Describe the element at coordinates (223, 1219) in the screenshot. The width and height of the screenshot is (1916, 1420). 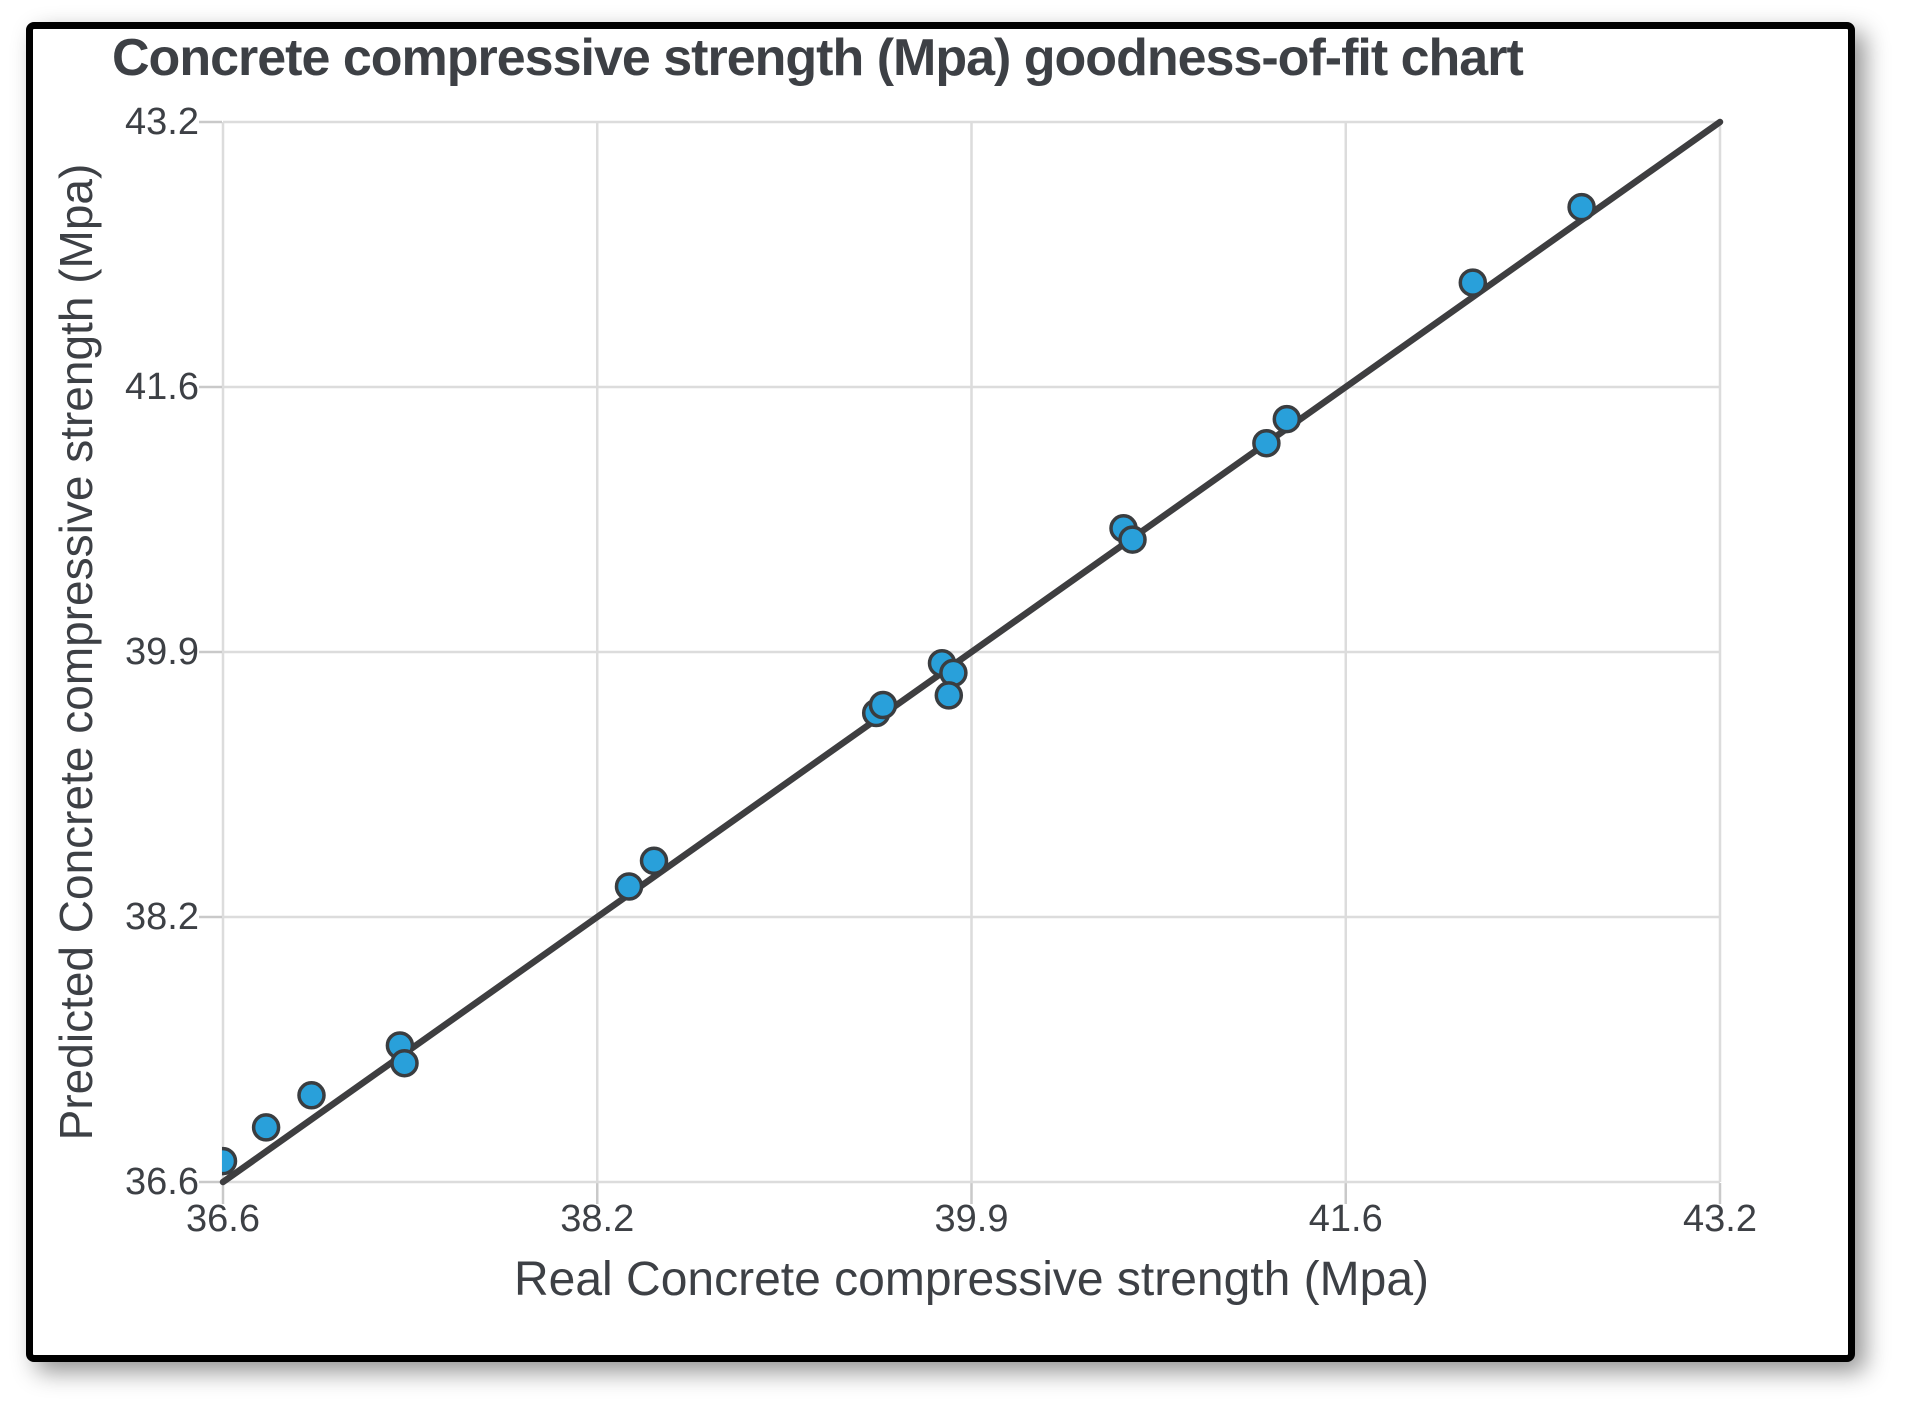
I see `x-tick-label: 36.6` at that location.